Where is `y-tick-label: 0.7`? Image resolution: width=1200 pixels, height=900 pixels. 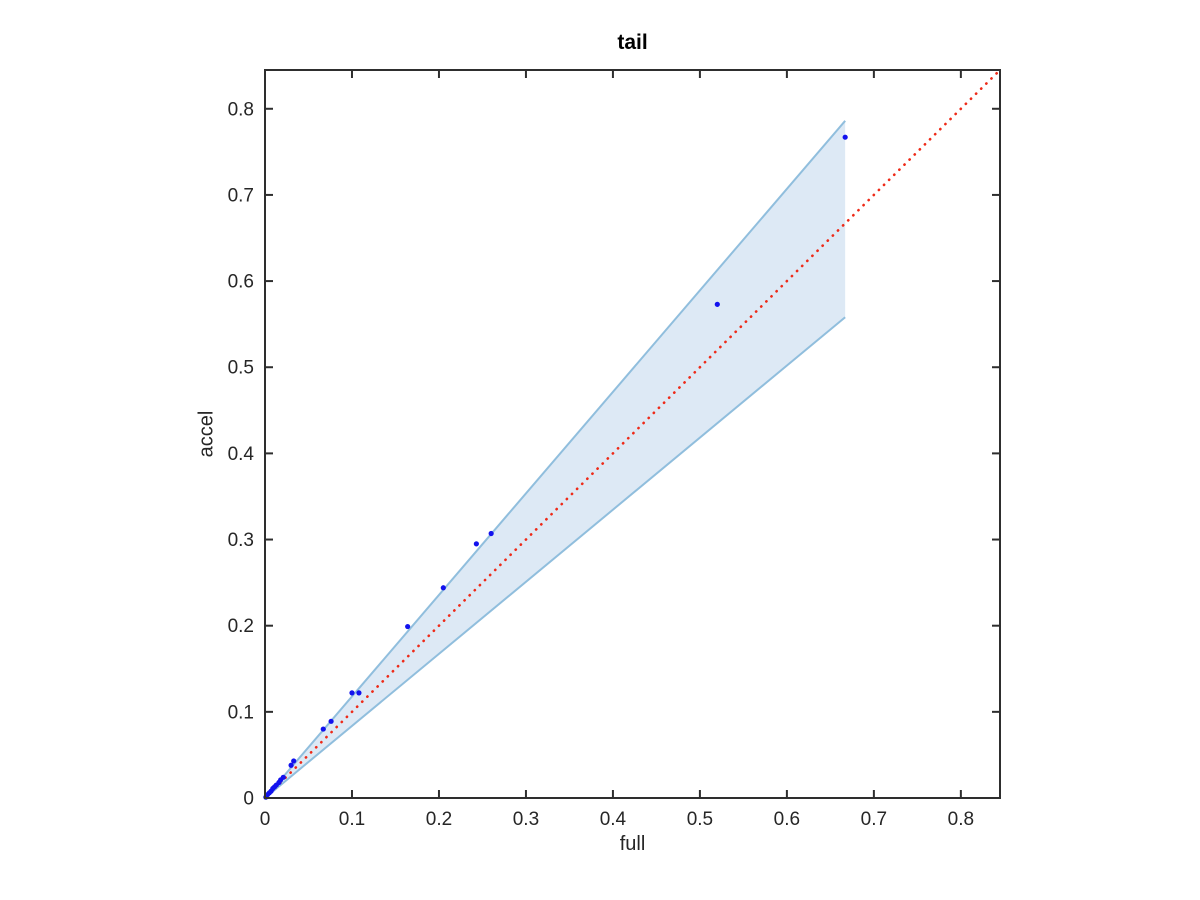
y-tick-label: 0.7 is located at coordinates (241, 195).